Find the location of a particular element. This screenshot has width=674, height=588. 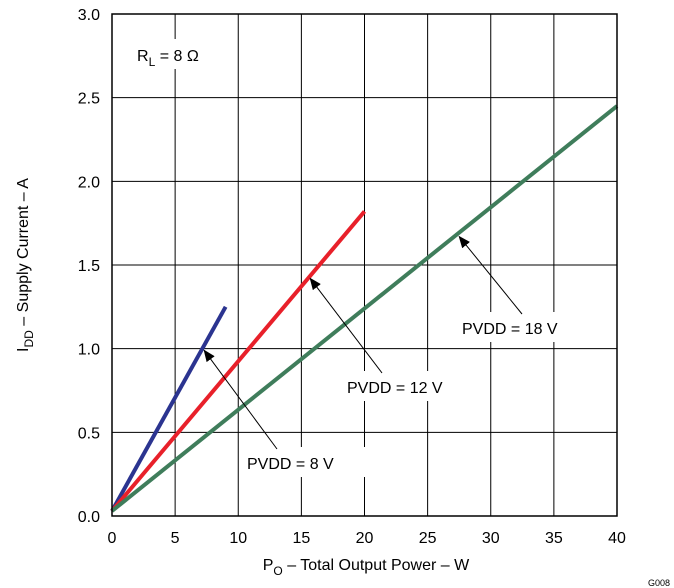

x-tick-label: 40 is located at coordinates (617, 538).